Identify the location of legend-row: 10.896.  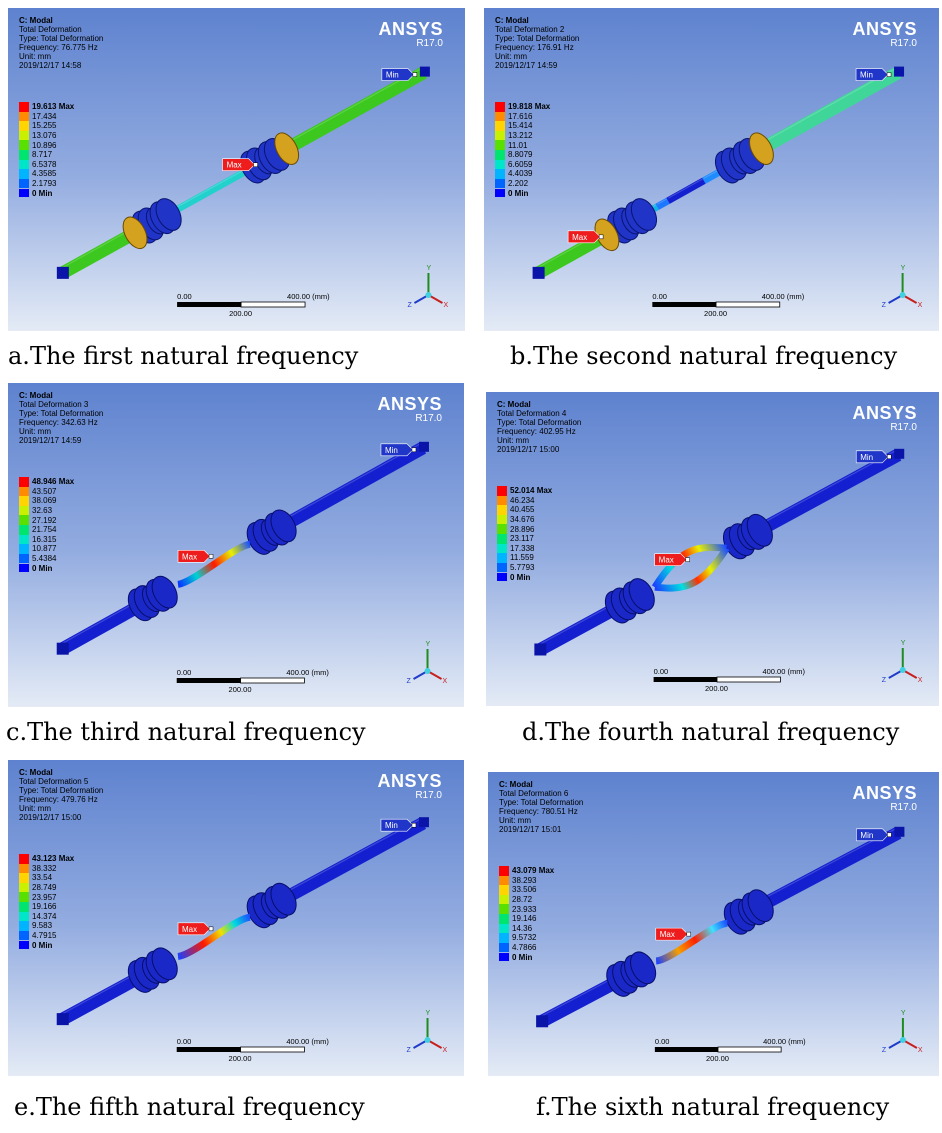
(46, 145).